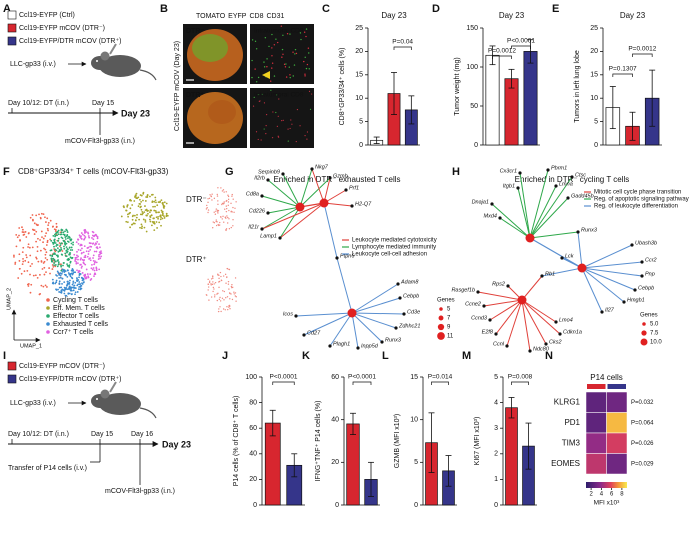 Image resolution: width=690 pixels, height=533 pixels. I want to click on gene-label: Zdhhc21, so click(409, 326).